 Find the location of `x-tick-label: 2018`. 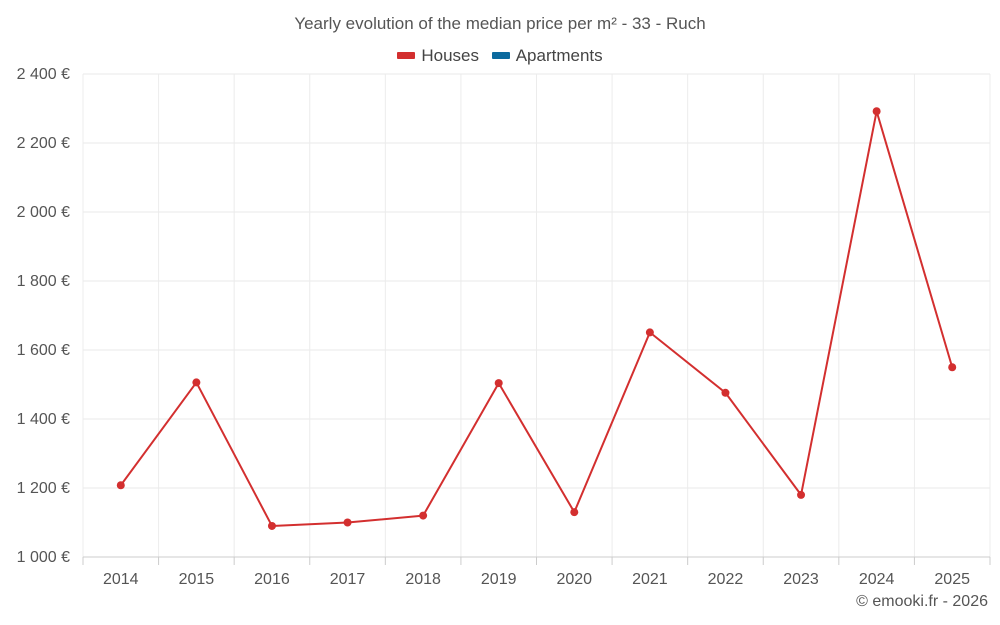

x-tick-label: 2018 is located at coordinates (423, 579).